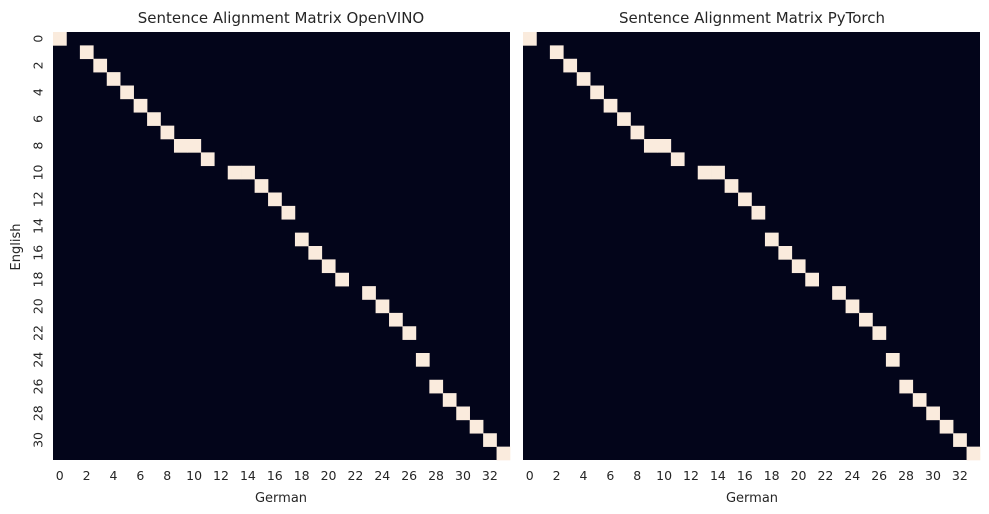 Image resolution: width=989 pixels, height=514 pixels. I want to click on y-tick-label: 22, so click(37, 333).